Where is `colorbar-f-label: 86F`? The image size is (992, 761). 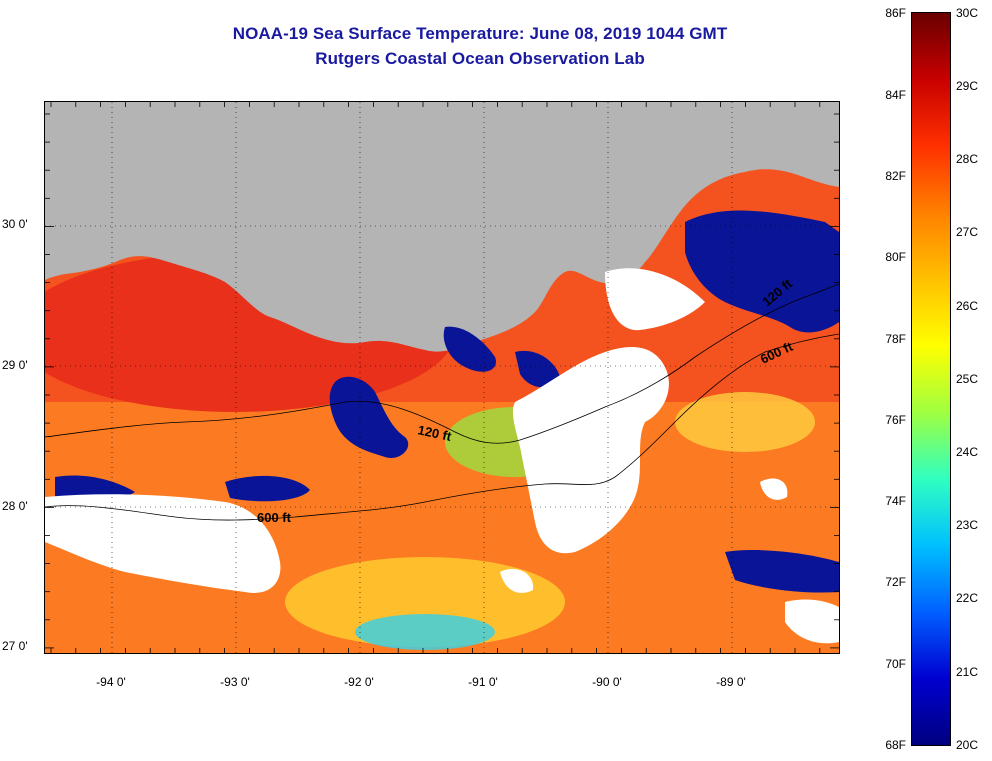
colorbar-f-label: 86F is located at coordinates (895, 13).